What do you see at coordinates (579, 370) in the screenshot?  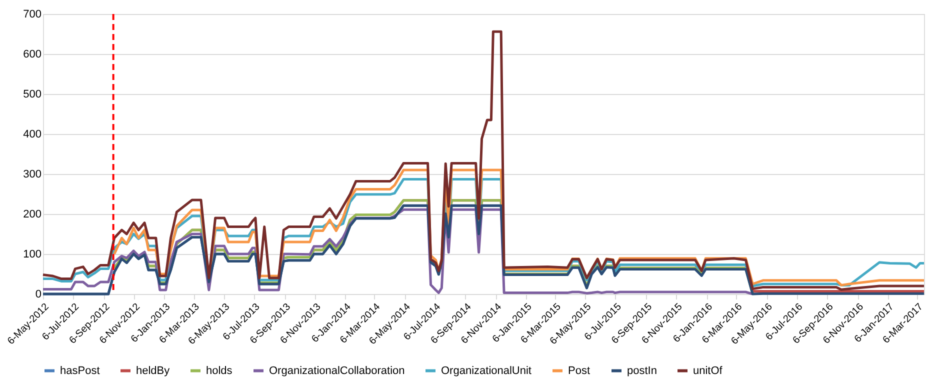 I see `legend-label: Post` at bounding box center [579, 370].